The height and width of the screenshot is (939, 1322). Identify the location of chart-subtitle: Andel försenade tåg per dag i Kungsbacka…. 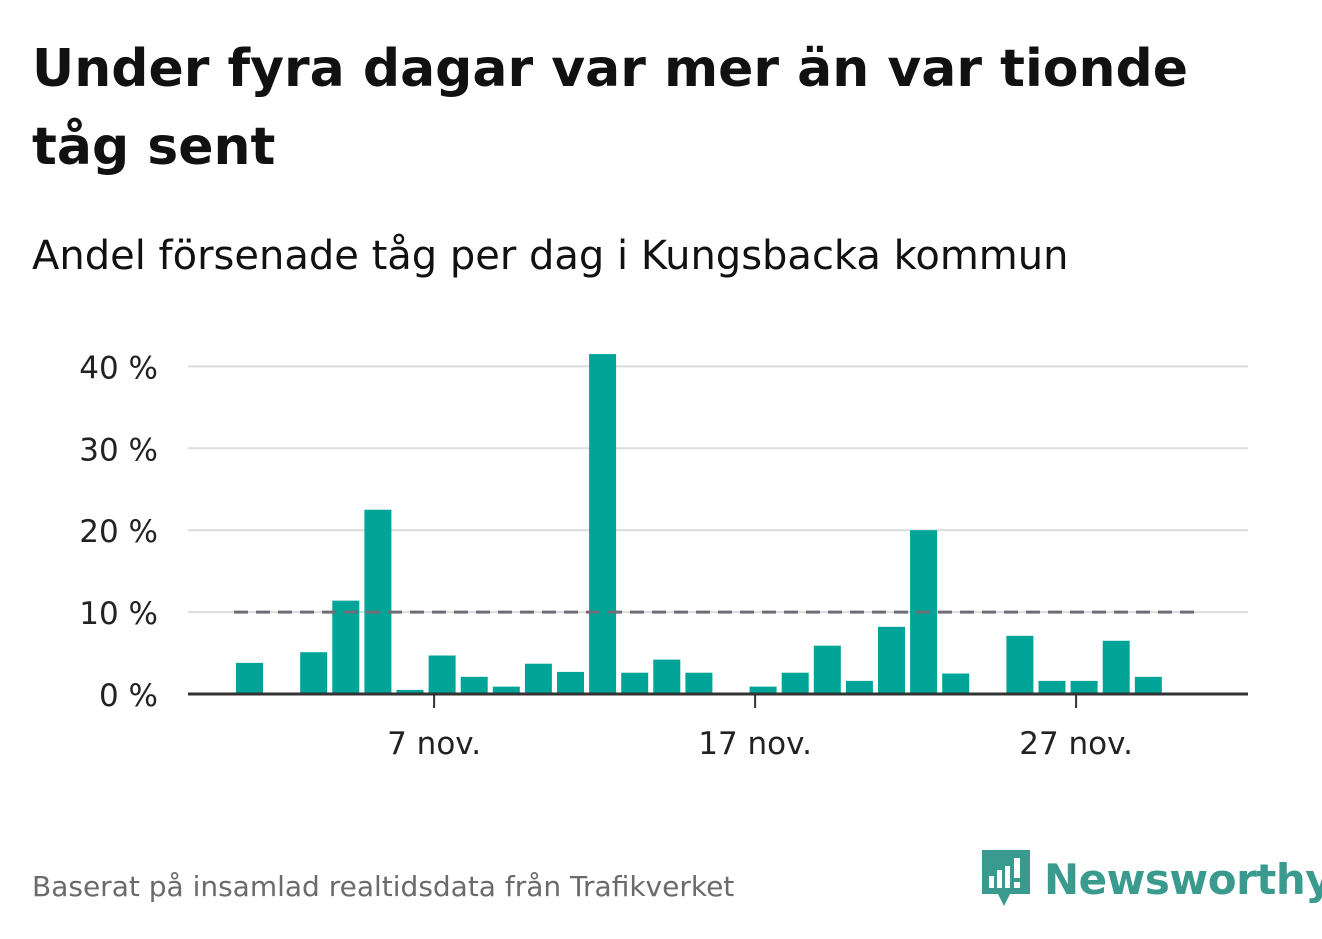
(550, 256).